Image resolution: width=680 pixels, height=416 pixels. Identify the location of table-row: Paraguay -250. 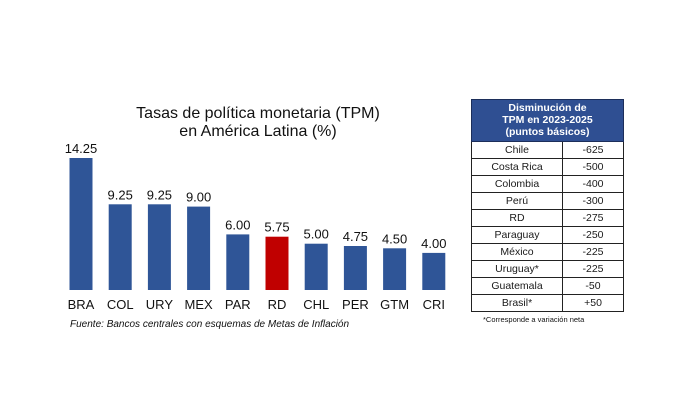
(547, 235).